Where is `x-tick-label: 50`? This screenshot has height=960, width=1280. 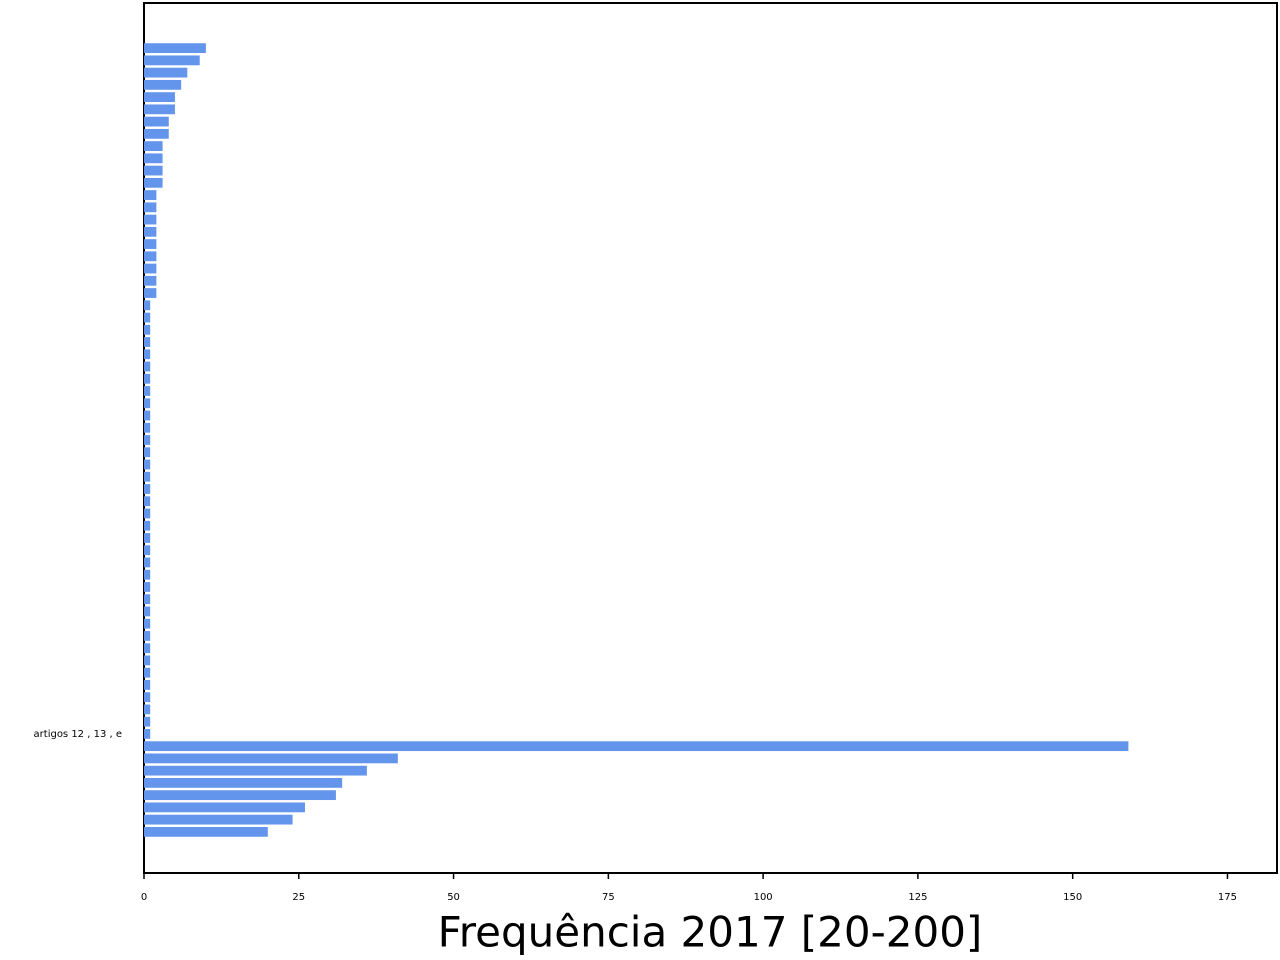 x-tick-label: 50 is located at coordinates (453, 897).